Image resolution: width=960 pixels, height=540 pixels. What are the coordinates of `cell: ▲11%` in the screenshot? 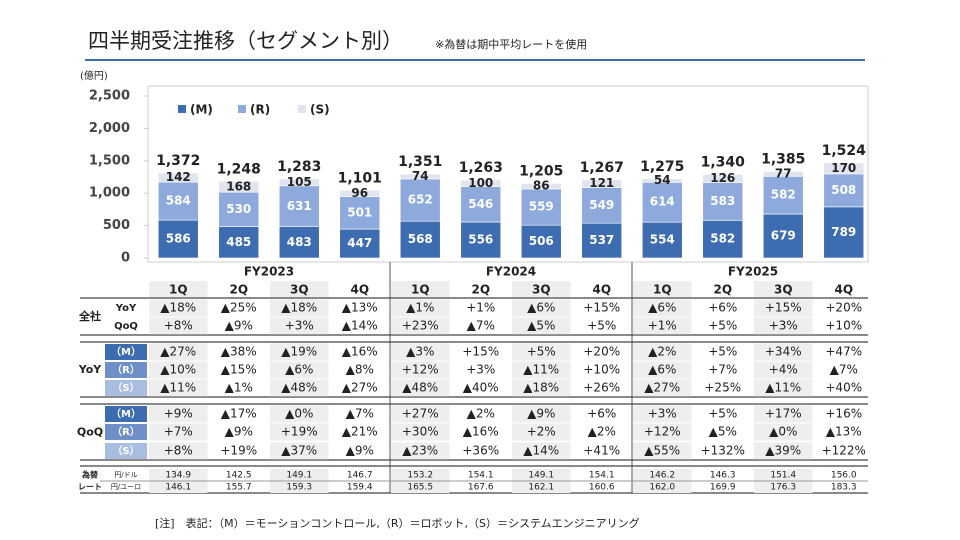 It's located at (783, 388).